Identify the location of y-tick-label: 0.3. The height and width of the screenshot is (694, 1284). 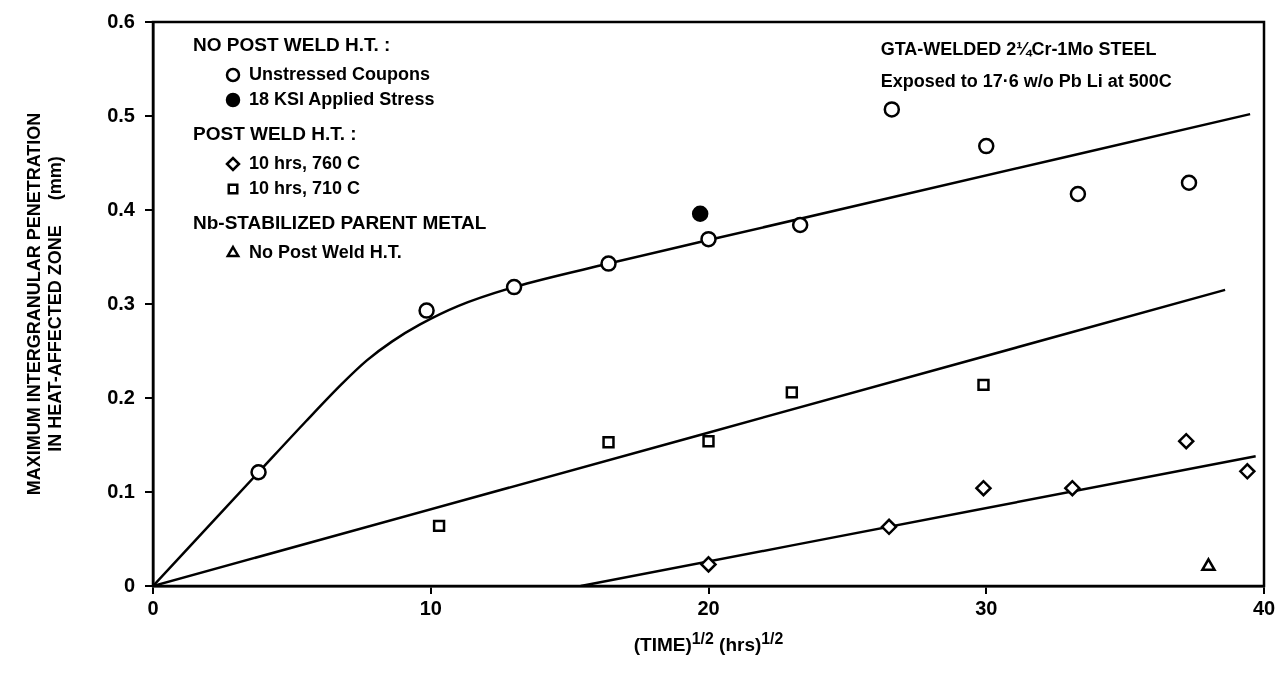
(121, 302).